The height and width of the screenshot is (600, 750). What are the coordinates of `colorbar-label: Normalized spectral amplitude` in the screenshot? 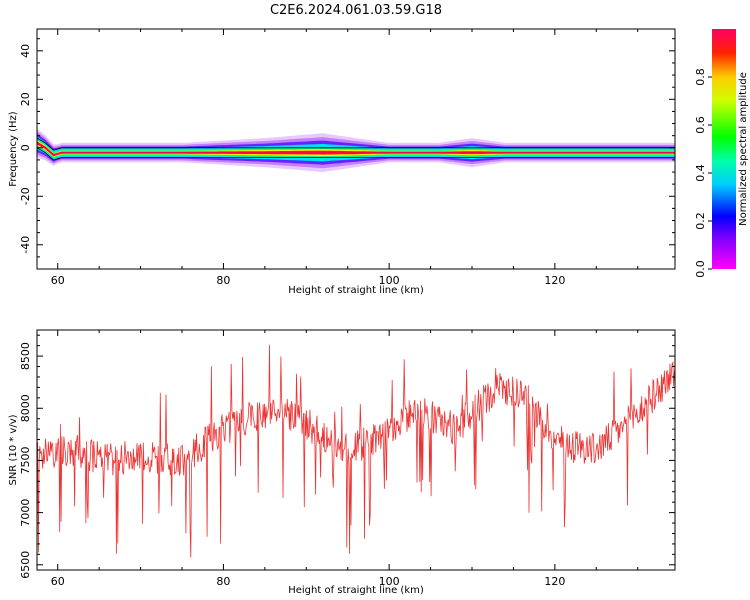 It's located at (743, 149).